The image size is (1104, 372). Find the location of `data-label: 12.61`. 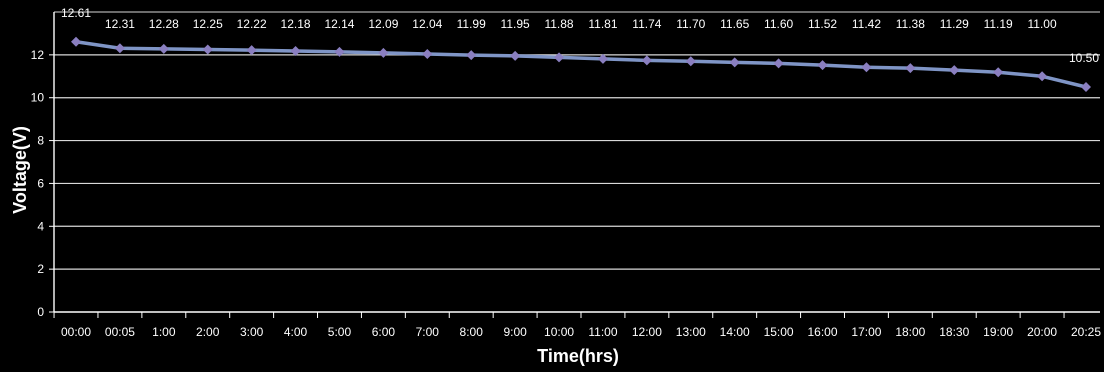

data-label: 12.61 is located at coordinates (76, 13).